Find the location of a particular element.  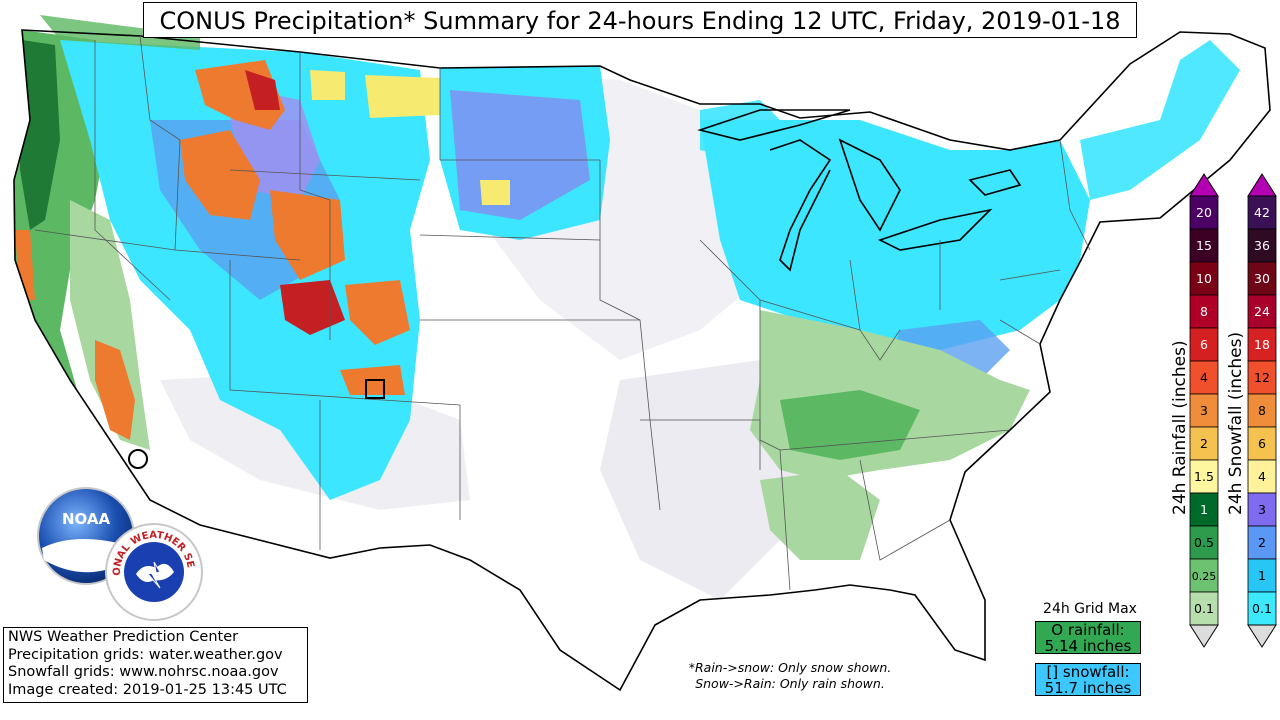

grid-max-title: 24h Grid Max is located at coordinates (1090, 609).